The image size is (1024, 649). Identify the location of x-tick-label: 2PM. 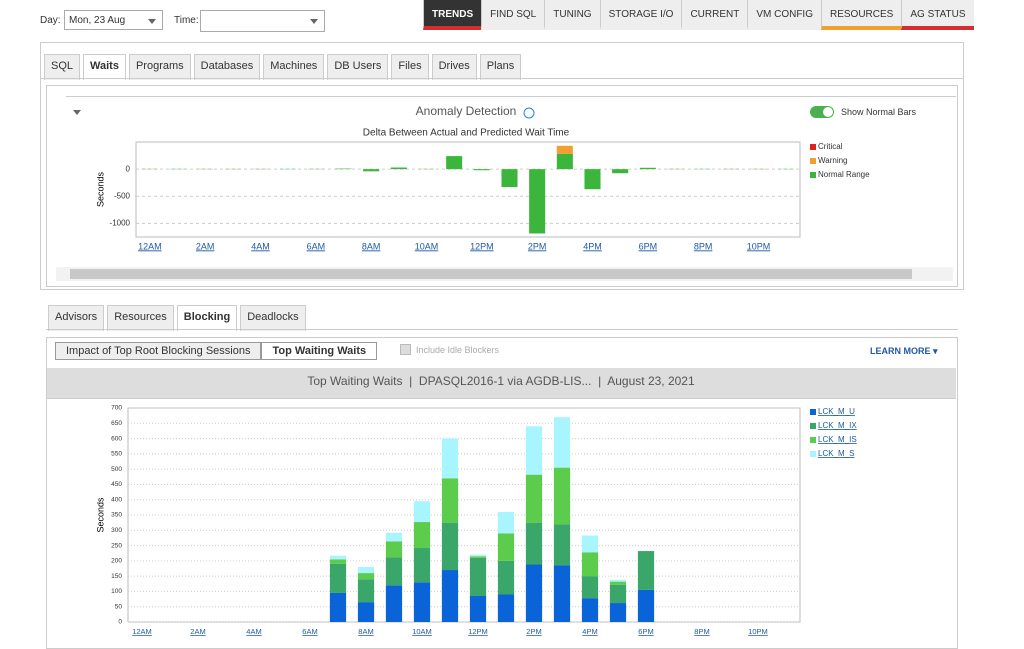
(537, 246).